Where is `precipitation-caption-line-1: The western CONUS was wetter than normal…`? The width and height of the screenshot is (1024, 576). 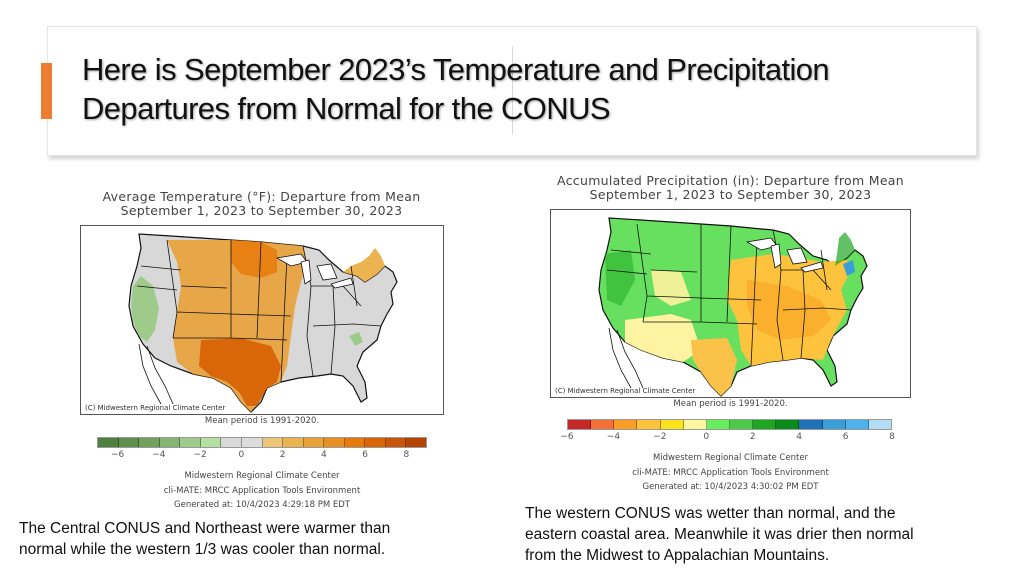 precipitation-caption-line-1: The western CONUS was wetter than normal… is located at coordinates (710, 513).